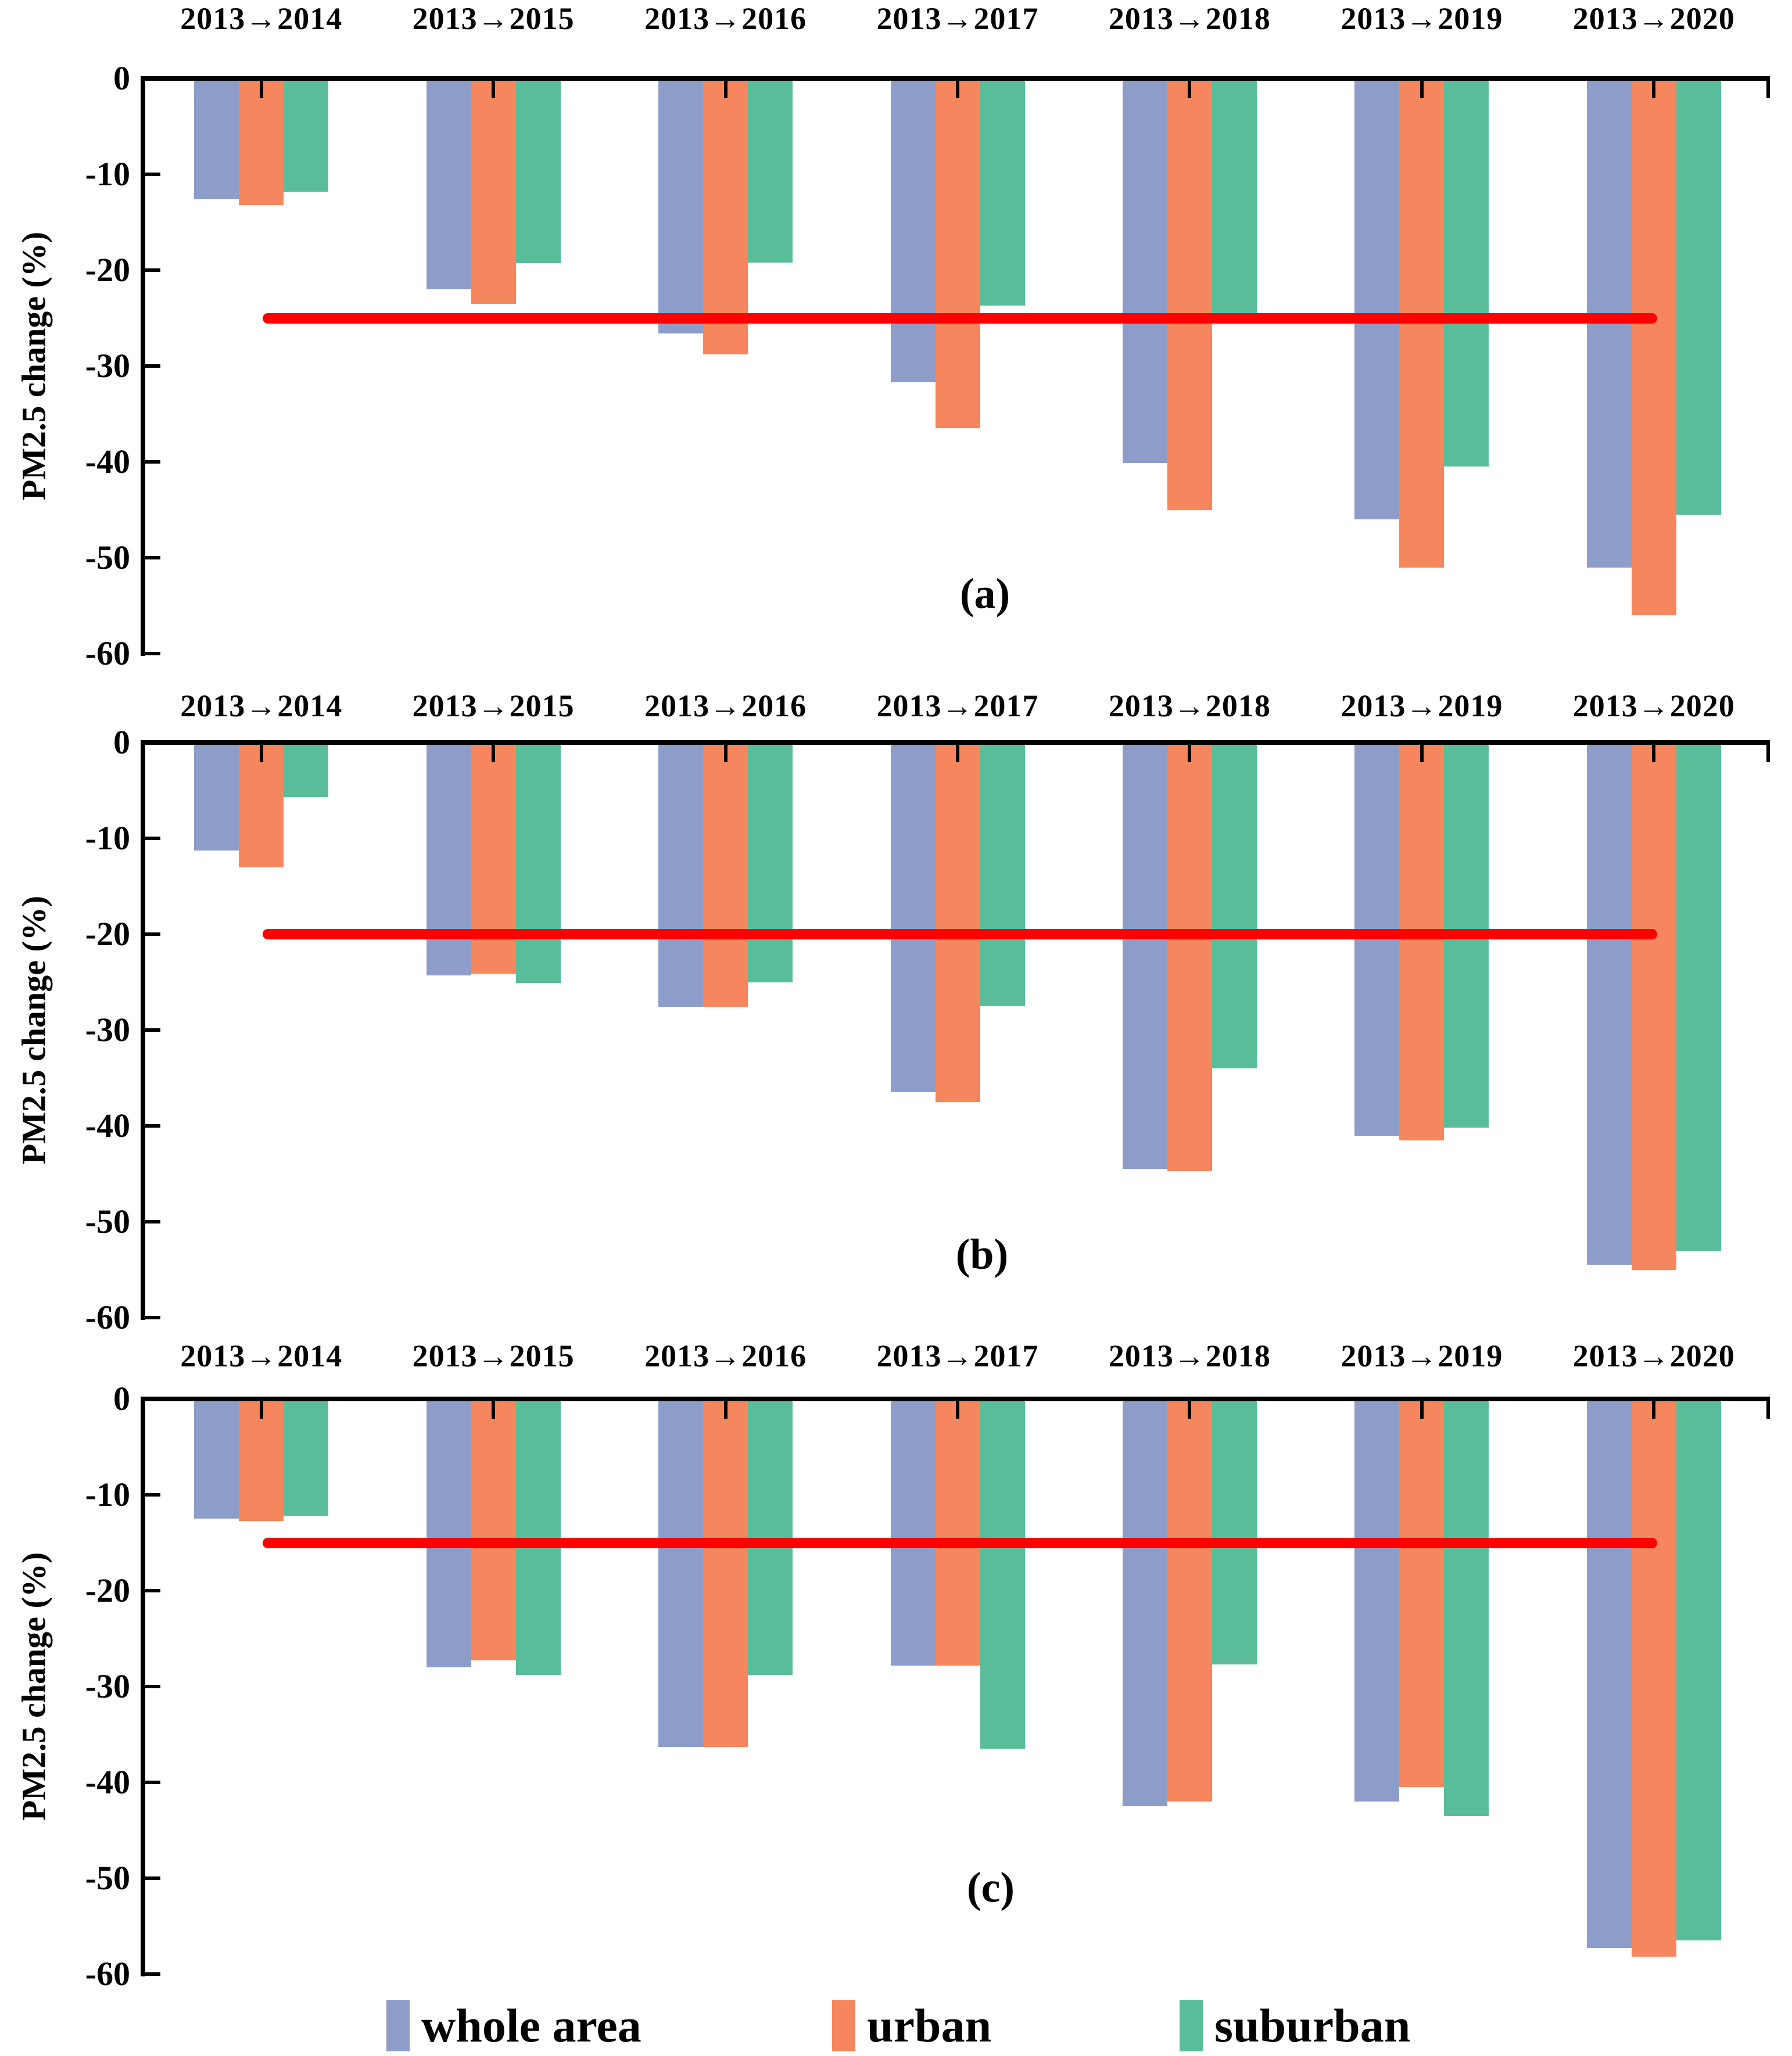  What do you see at coordinates (494, 705) in the screenshot?
I see `category-label-b-2: 2013→2015` at bounding box center [494, 705].